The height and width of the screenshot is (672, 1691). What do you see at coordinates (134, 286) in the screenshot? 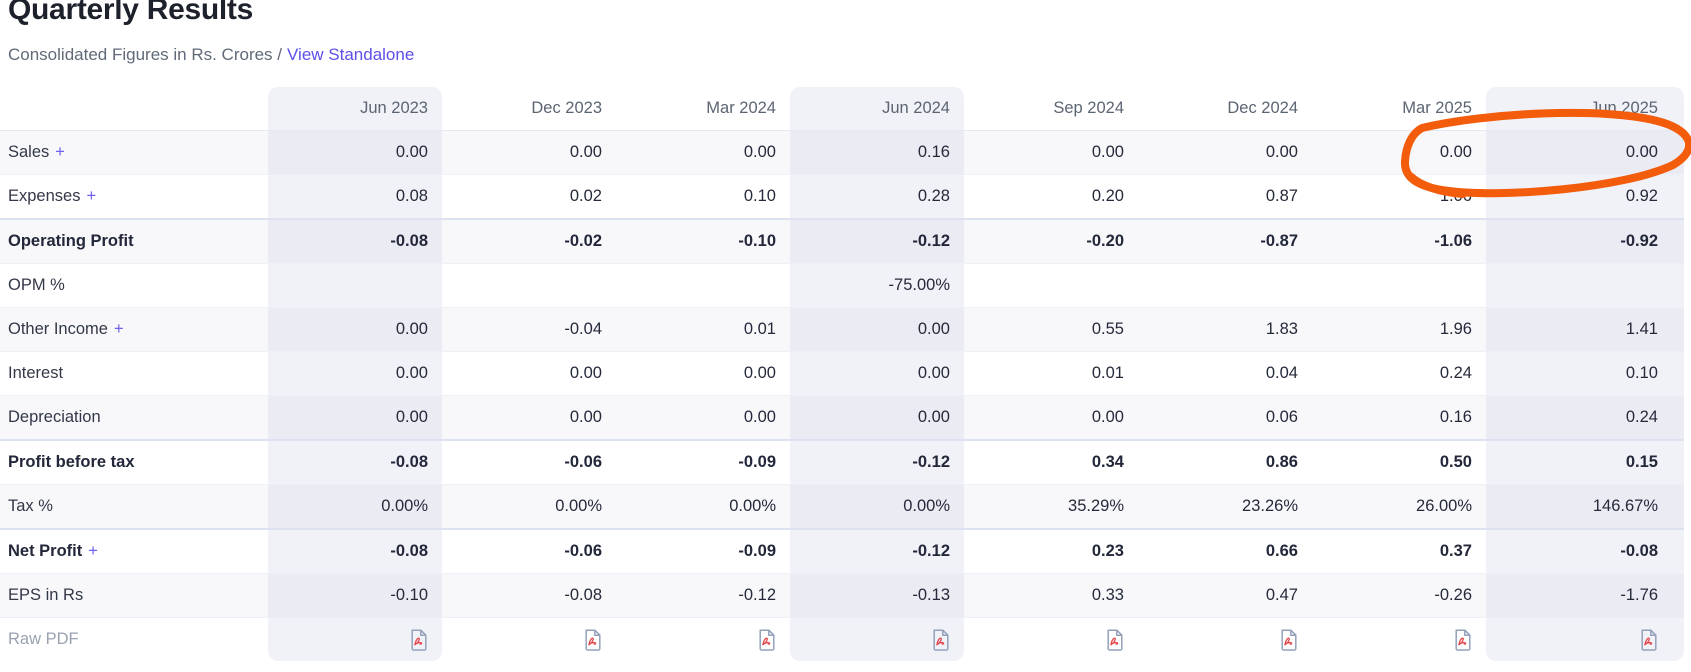
I see `row-label-cell-opm: OPM %` at bounding box center [134, 286].